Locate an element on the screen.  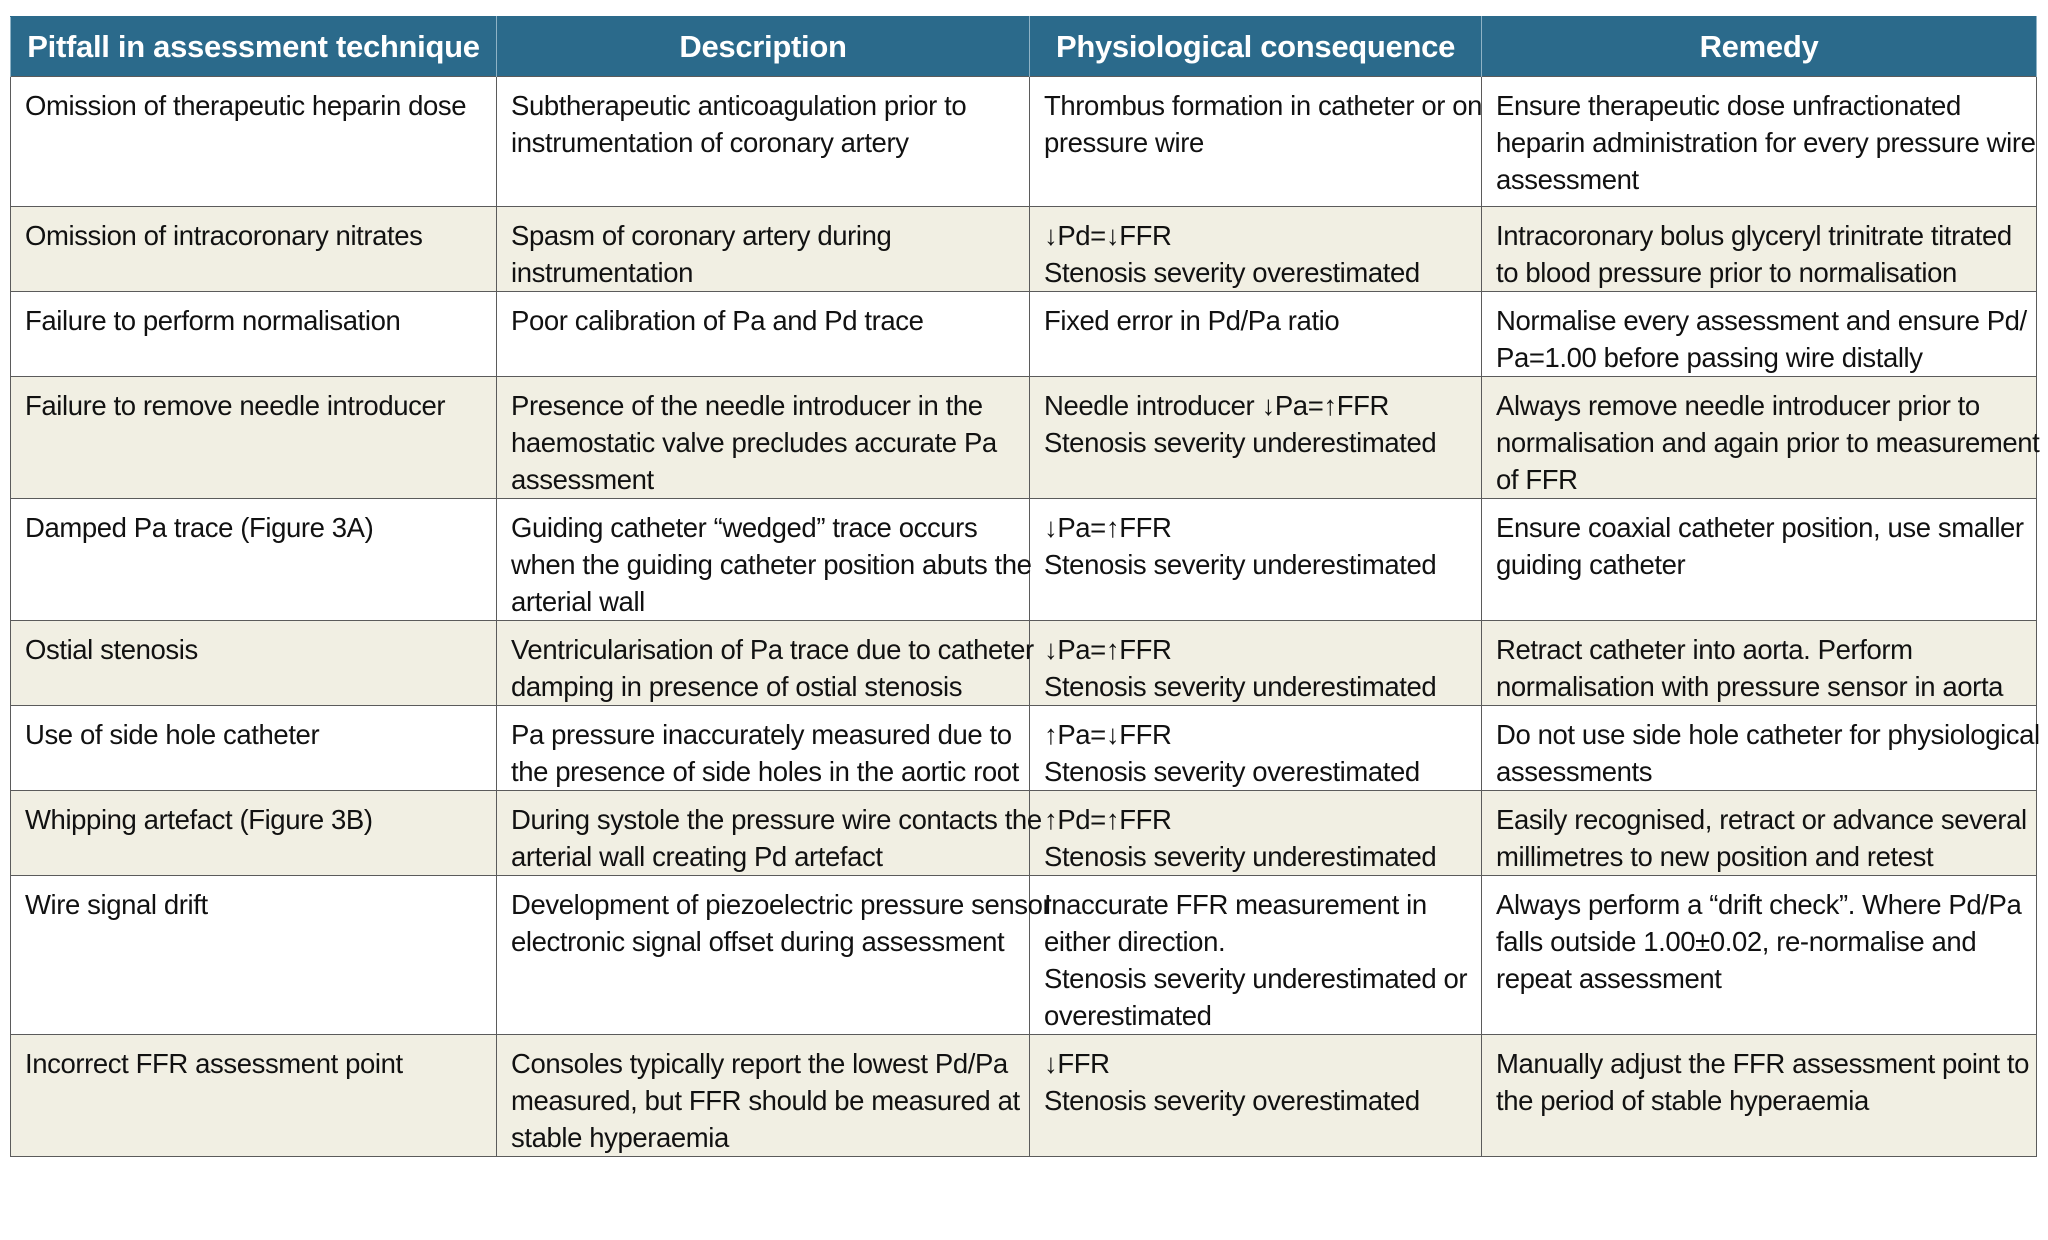
pitfall-cell: Use of side hole catheter is located at coordinates (253, 748).